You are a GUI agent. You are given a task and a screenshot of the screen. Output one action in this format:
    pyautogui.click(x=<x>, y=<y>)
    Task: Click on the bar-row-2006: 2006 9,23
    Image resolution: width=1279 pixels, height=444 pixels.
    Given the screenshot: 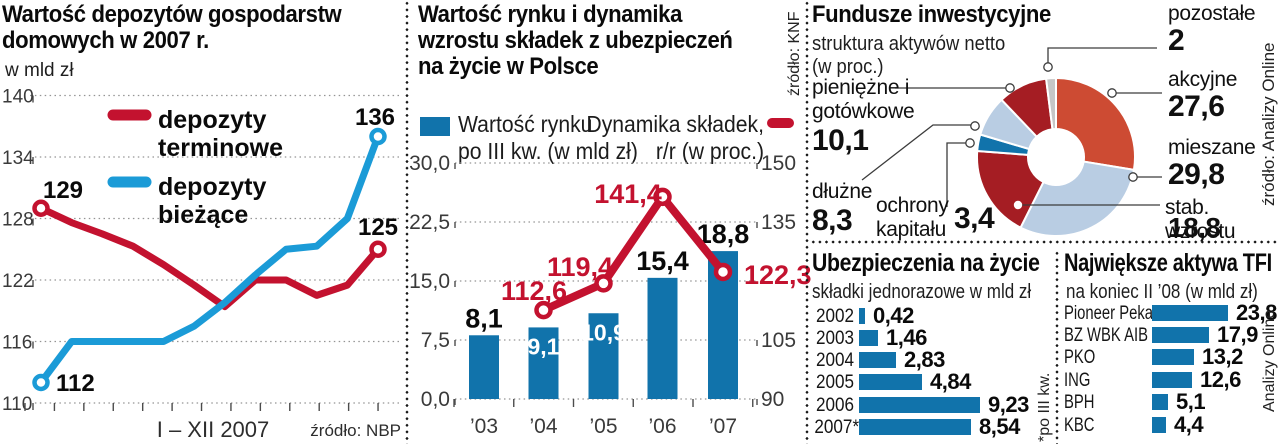 What is the action you would take?
    pyautogui.click(x=933, y=404)
    